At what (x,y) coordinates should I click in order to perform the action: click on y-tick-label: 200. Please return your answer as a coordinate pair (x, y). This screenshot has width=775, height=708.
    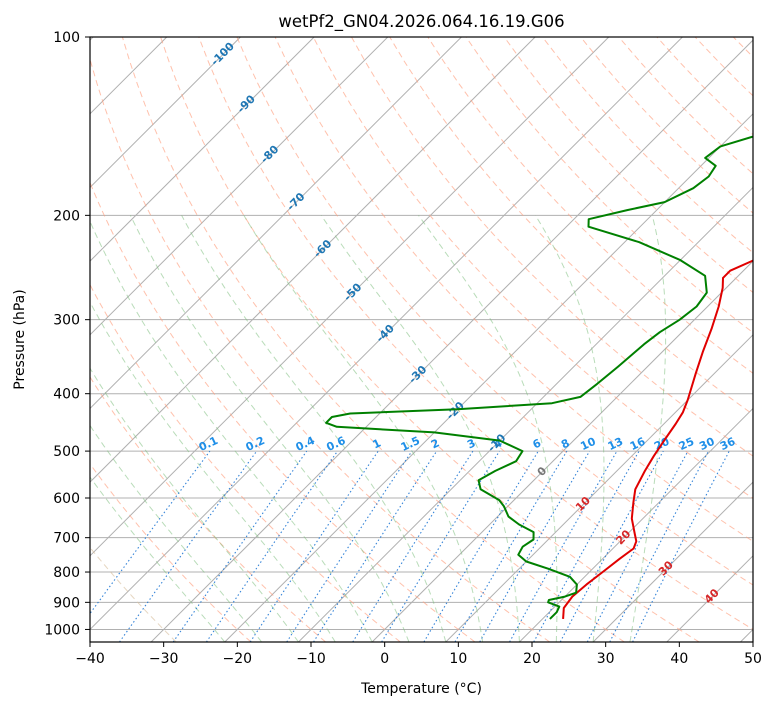
    Looking at the image, I should click on (66, 216).